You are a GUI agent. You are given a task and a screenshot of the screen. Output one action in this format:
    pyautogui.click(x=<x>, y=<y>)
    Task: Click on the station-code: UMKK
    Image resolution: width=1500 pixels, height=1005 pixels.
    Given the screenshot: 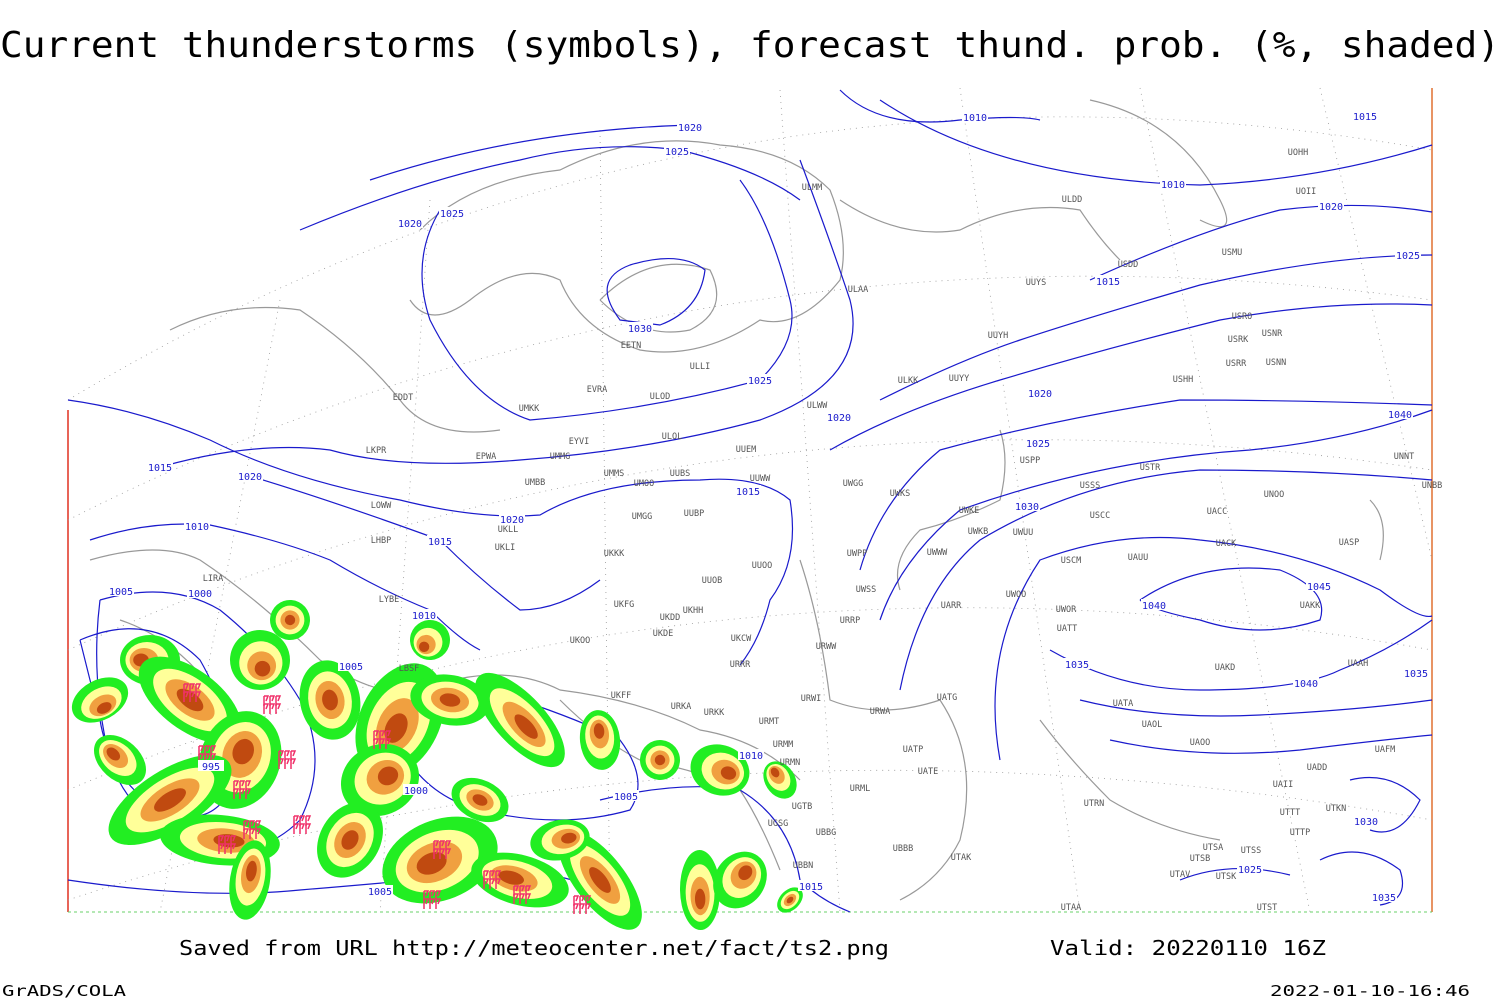 What is the action you would take?
    pyautogui.click(x=529, y=409)
    